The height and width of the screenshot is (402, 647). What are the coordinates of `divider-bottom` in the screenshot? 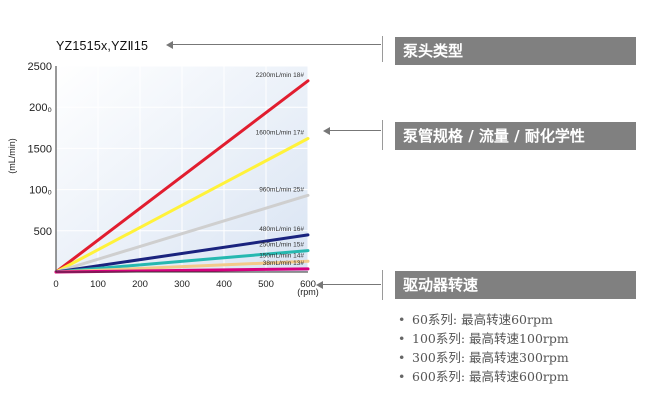 It's located at (382, 285).